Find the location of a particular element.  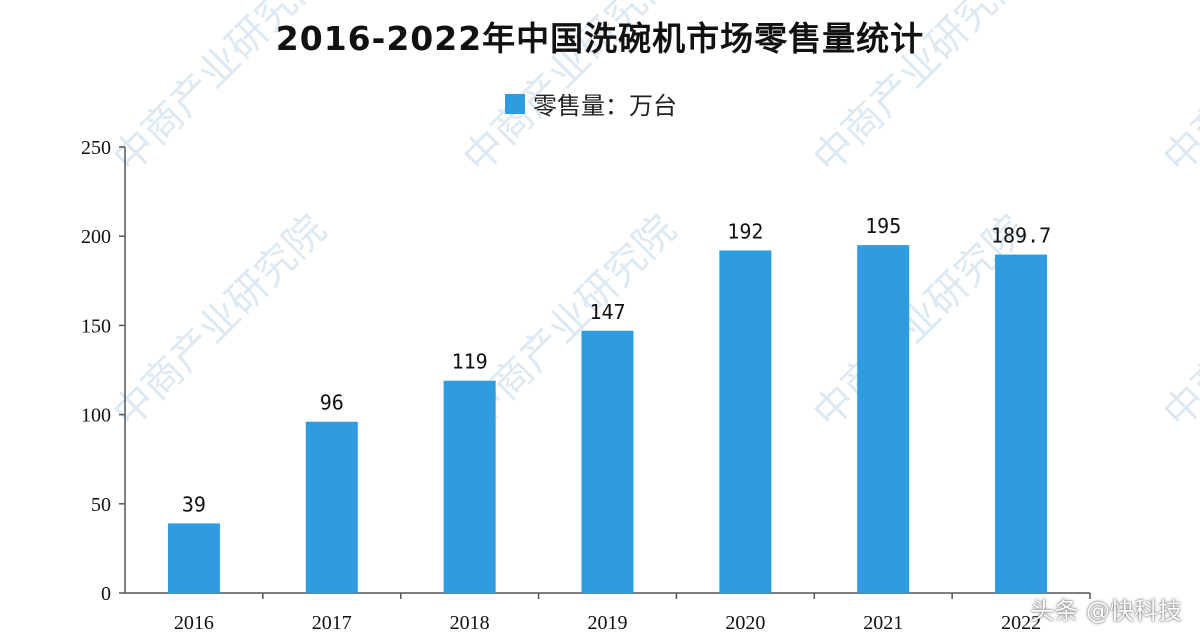

x-tick-label: 2021 is located at coordinates (883, 623).